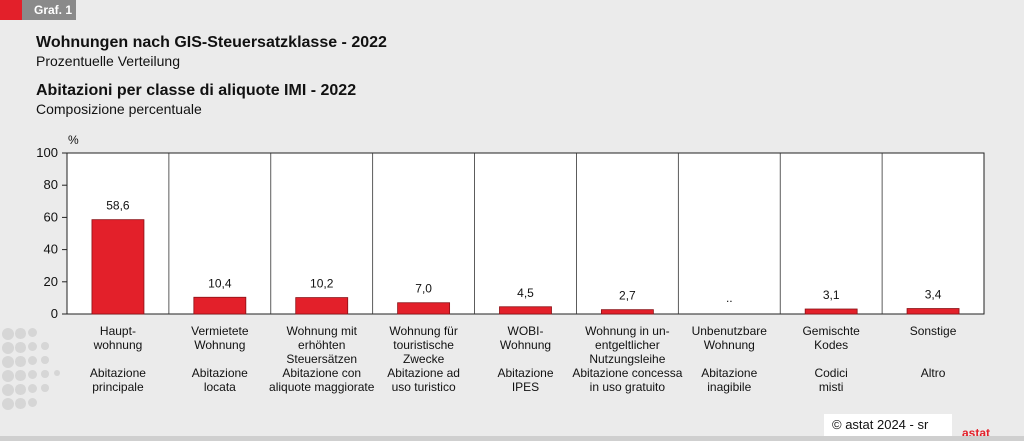 Image resolution: width=1024 pixels, height=441 pixels. Describe the element at coordinates (117, 380) in the screenshot. I see `category-label-it: Abitazione principale` at that location.